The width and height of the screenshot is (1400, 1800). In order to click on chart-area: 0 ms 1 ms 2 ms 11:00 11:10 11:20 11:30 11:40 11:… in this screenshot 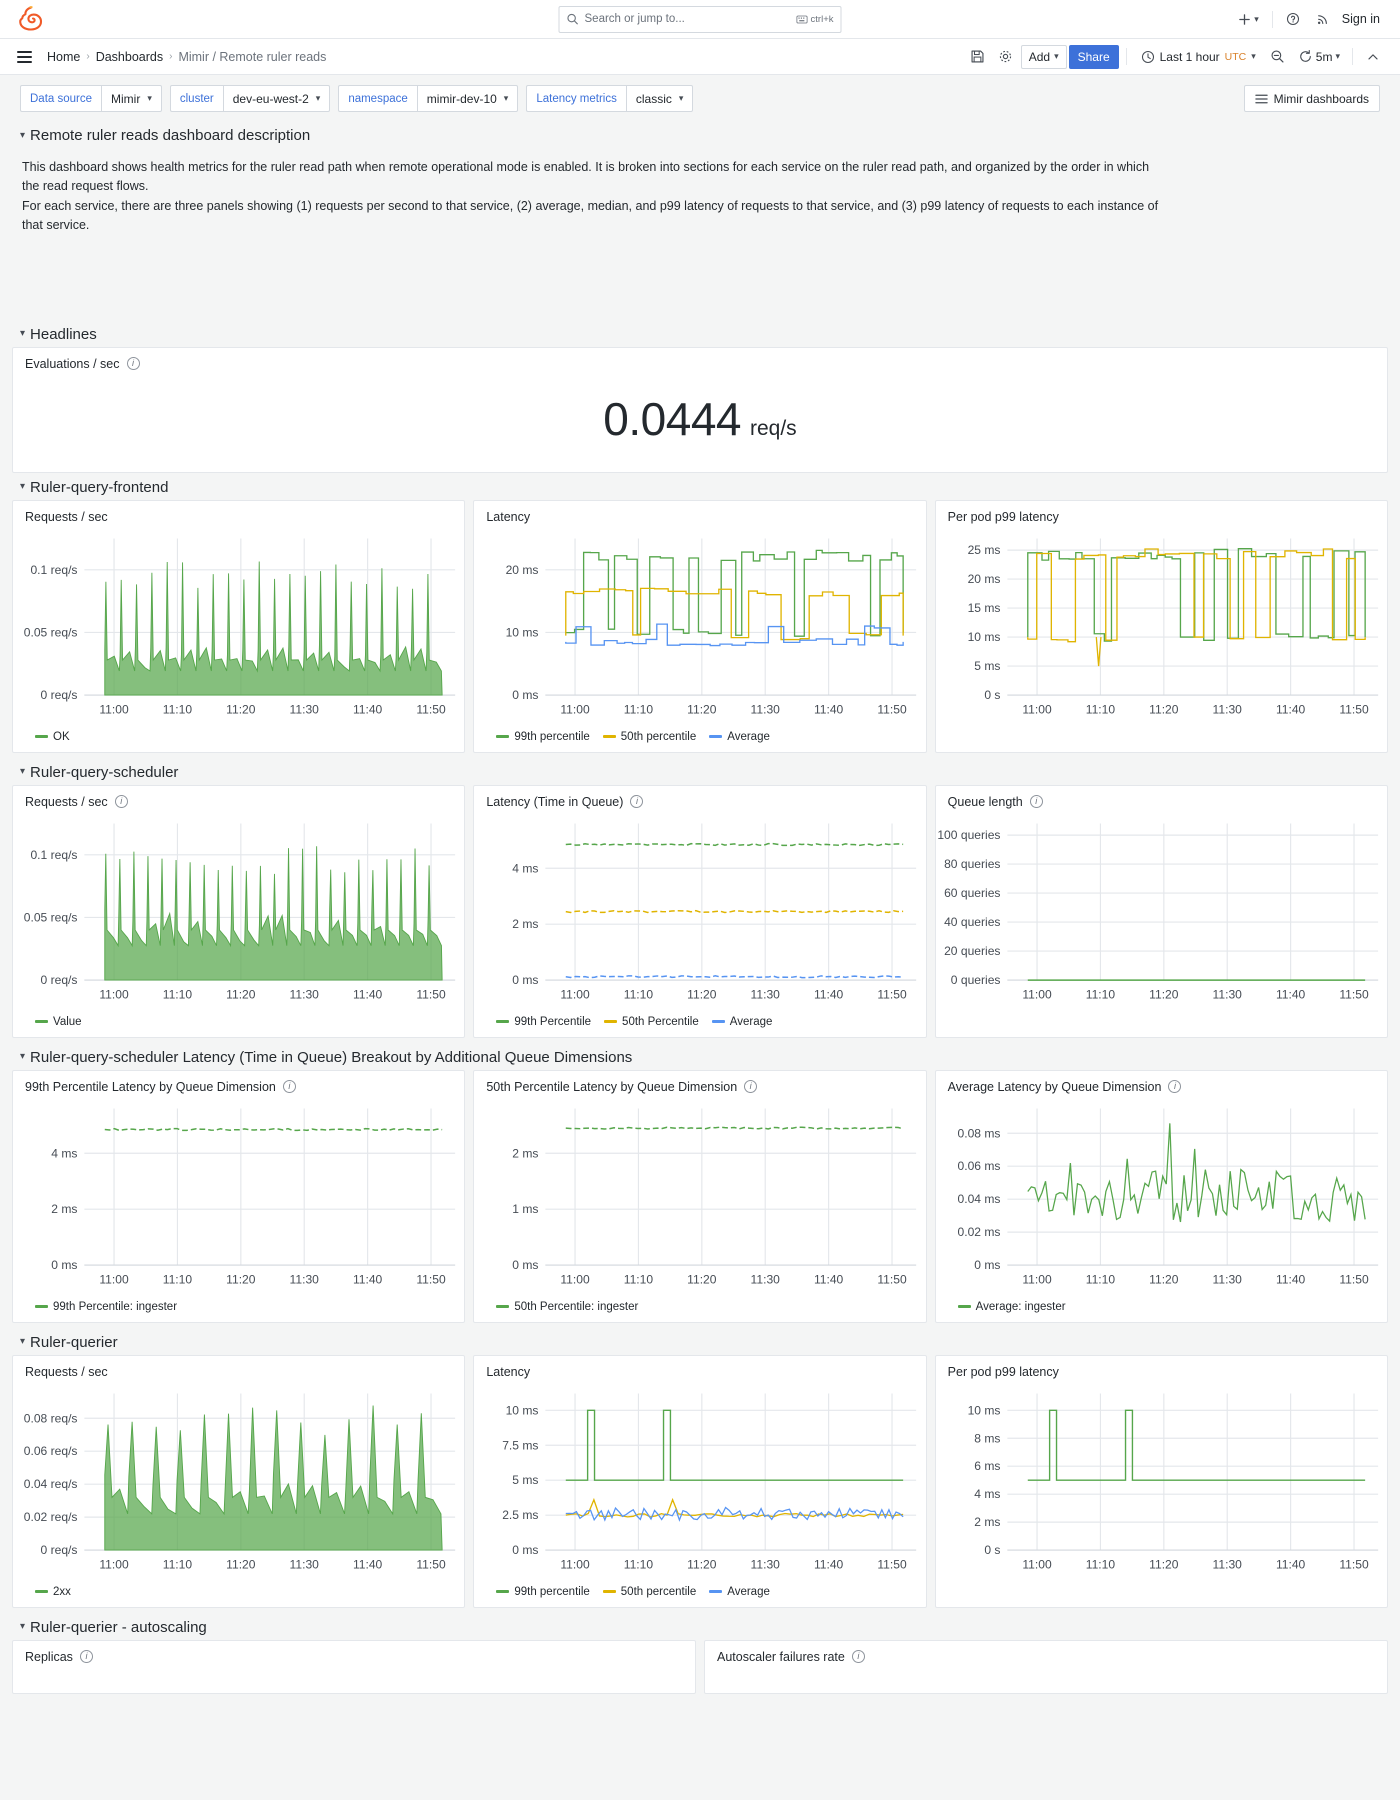, I will do `click(699, 1196)`.